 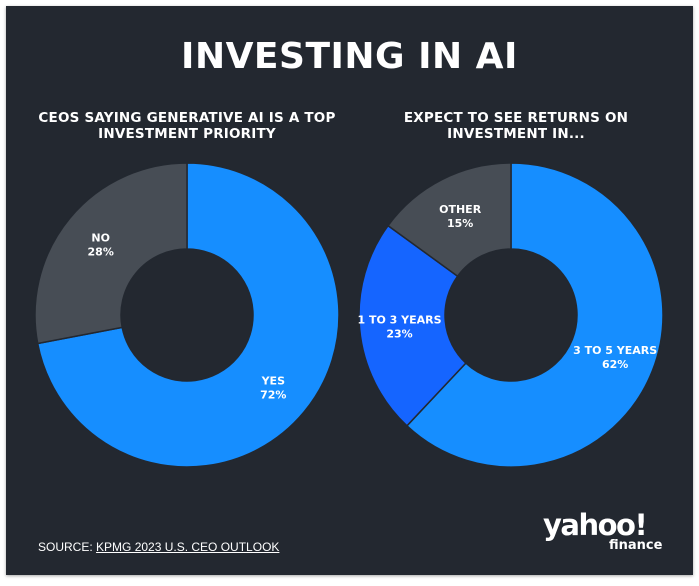 I want to click on page-title: INVESTING IN AI, so click(x=349, y=56).